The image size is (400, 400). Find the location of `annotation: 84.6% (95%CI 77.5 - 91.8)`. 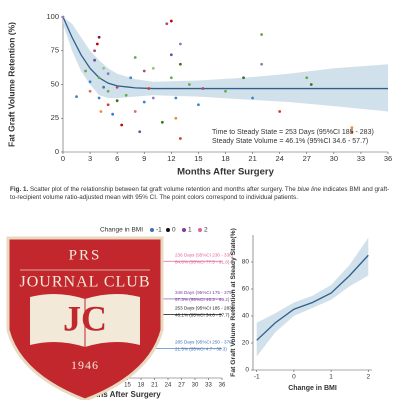

annotation: 84.6% (95%CI 77.5 - 91.8) is located at coordinates (202, 261).